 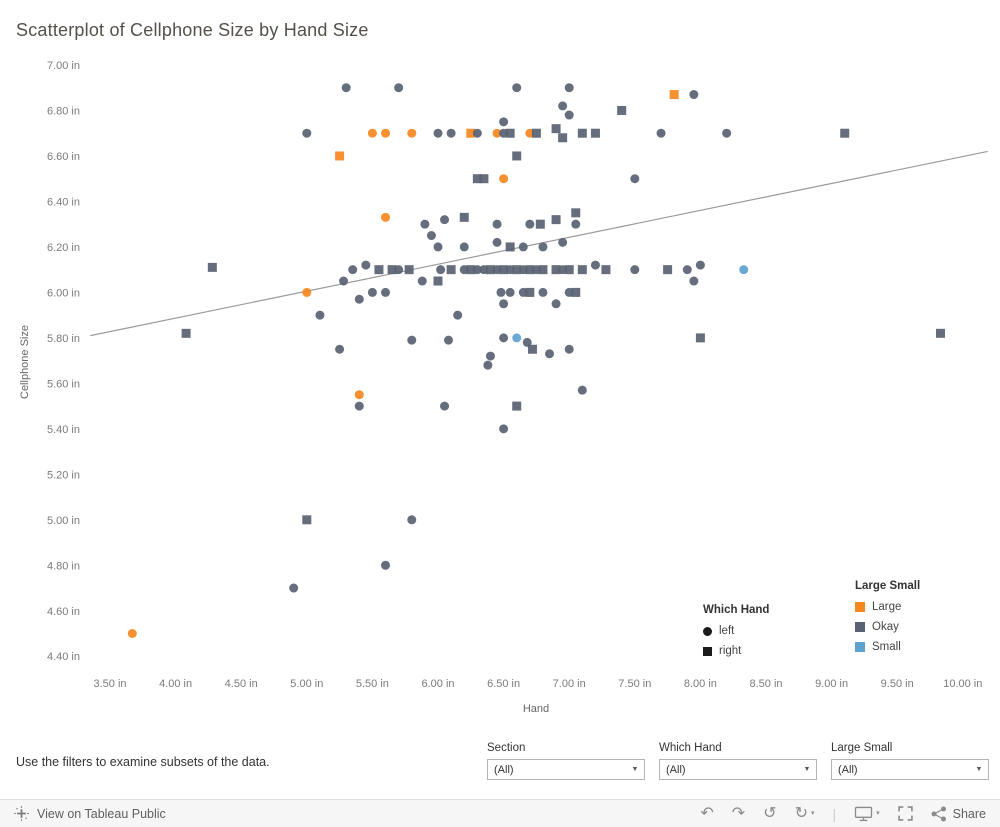 What do you see at coordinates (738, 769) in the screenshot?
I see `which-hand-filter-dropdown: (All) ▼` at bounding box center [738, 769].